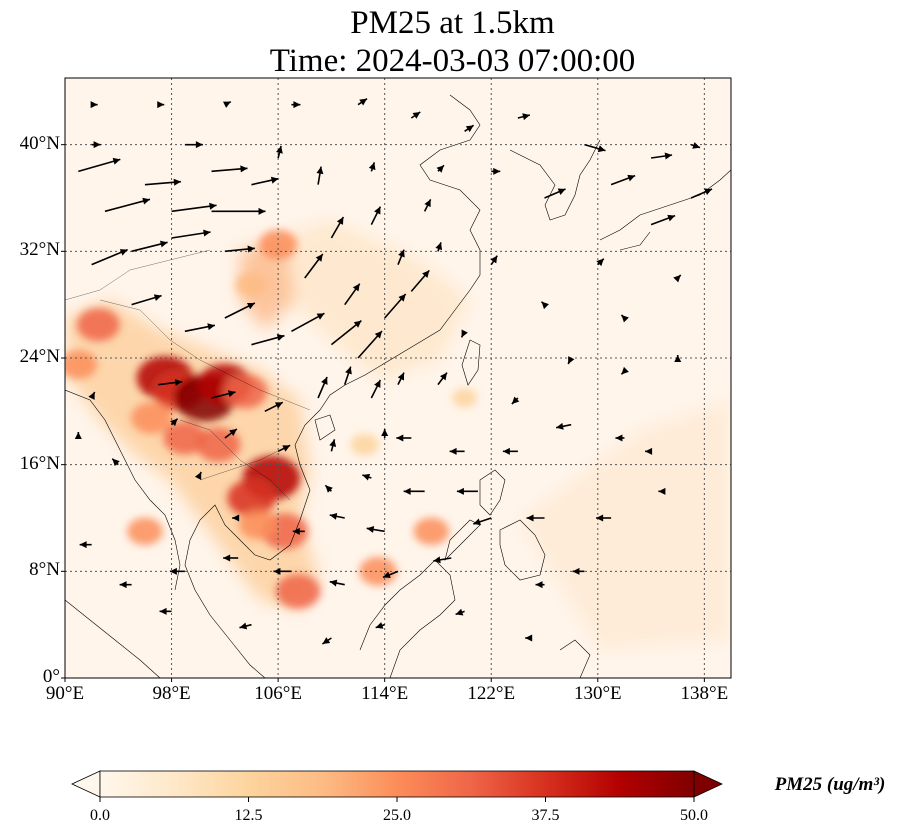  Describe the element at coordinates (704, 693) in the screenshot. I see `lon-tick-label: 138°E` at that location.